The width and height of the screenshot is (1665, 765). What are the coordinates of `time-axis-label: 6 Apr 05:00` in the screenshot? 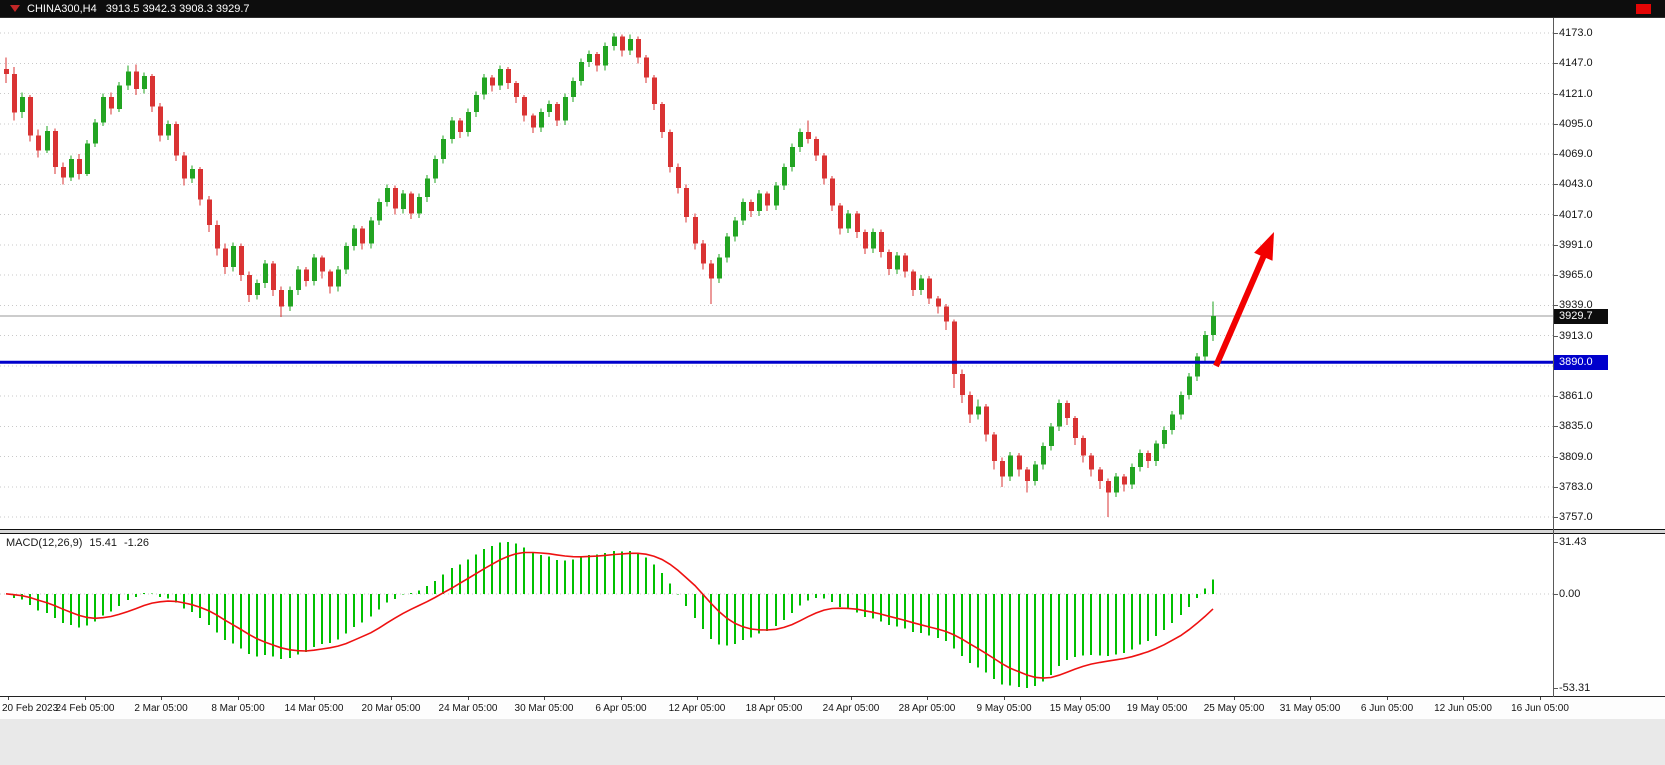 It's located at (621, 708).